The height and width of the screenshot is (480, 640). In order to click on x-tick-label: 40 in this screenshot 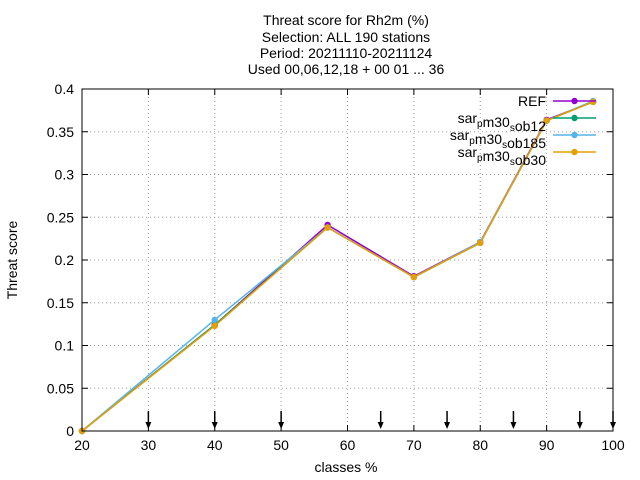, I will do `click(215, 445)`.